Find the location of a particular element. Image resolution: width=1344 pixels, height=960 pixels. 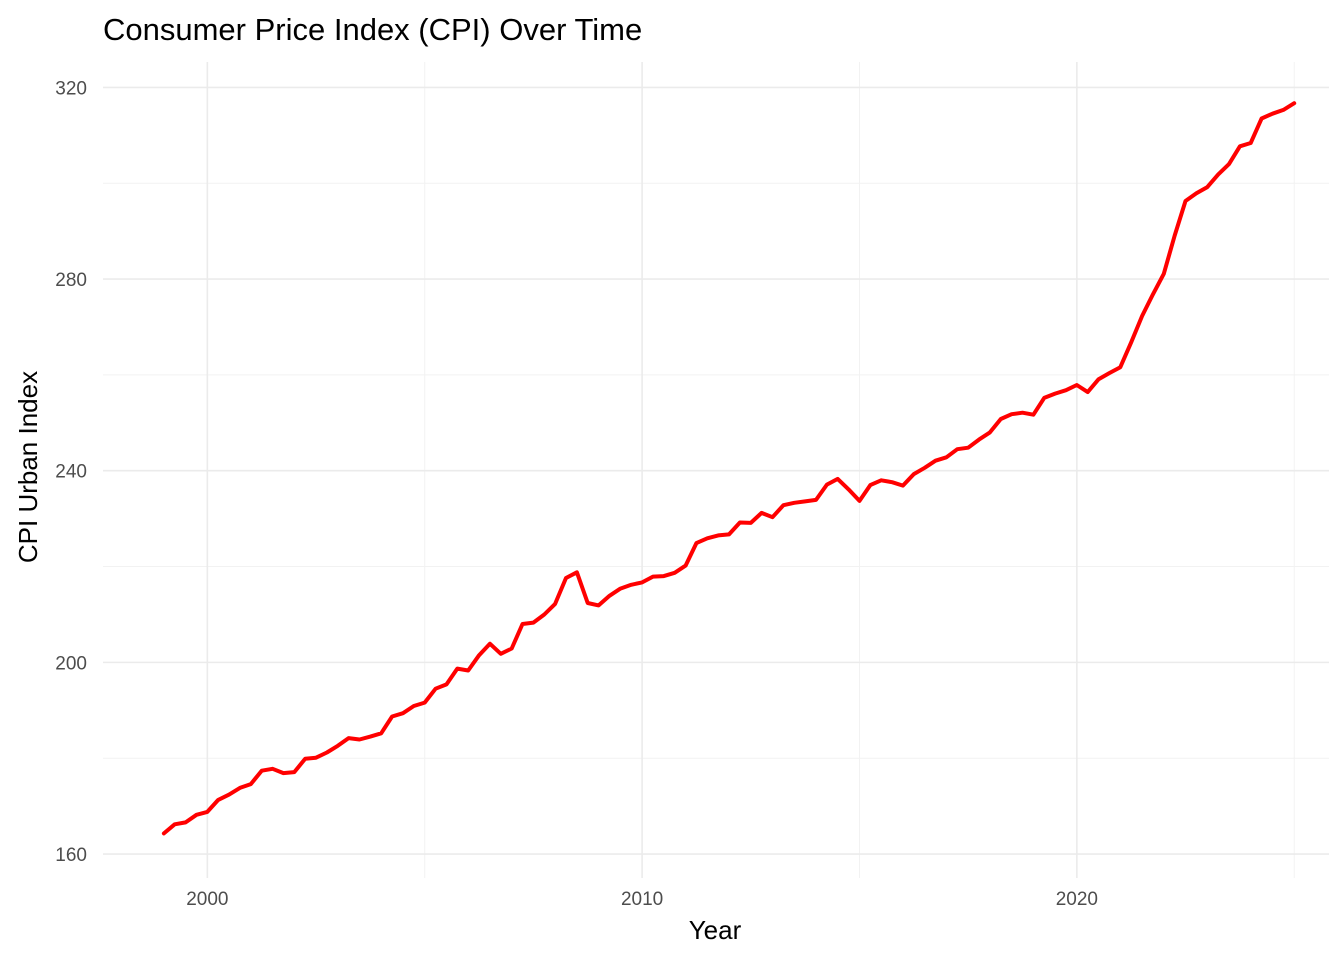

x-tick-label: 2020 is located at coordinates (1077, 899).